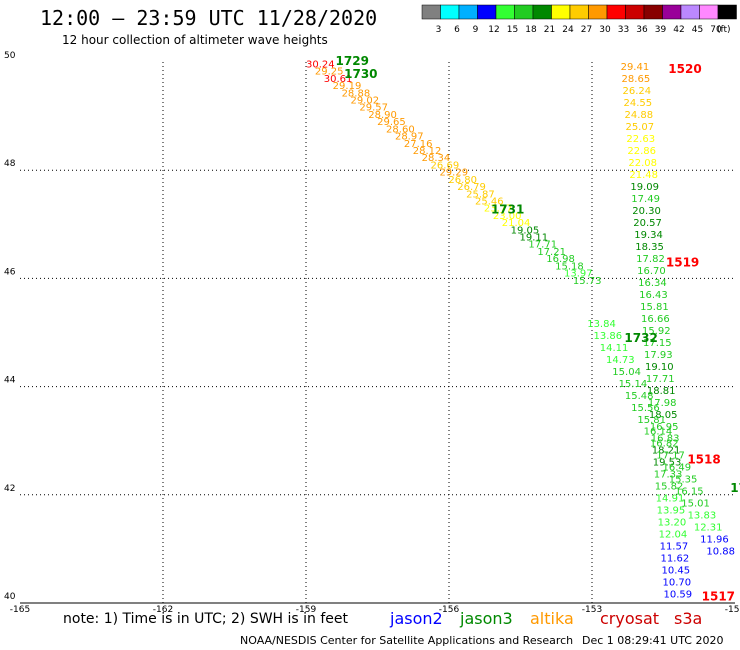 Image resolution: width=740 pixels, height=650 pixels. Describe the element at coordinates (20, 610) in the screenshot. I see `lon-tick-label: -165` at that location.